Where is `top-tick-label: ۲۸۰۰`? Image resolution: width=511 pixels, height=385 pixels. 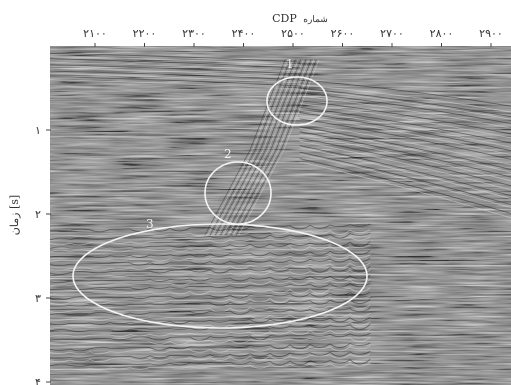
top-tick-label: ۲۸۰۰ is located at coordinates (442, 33).